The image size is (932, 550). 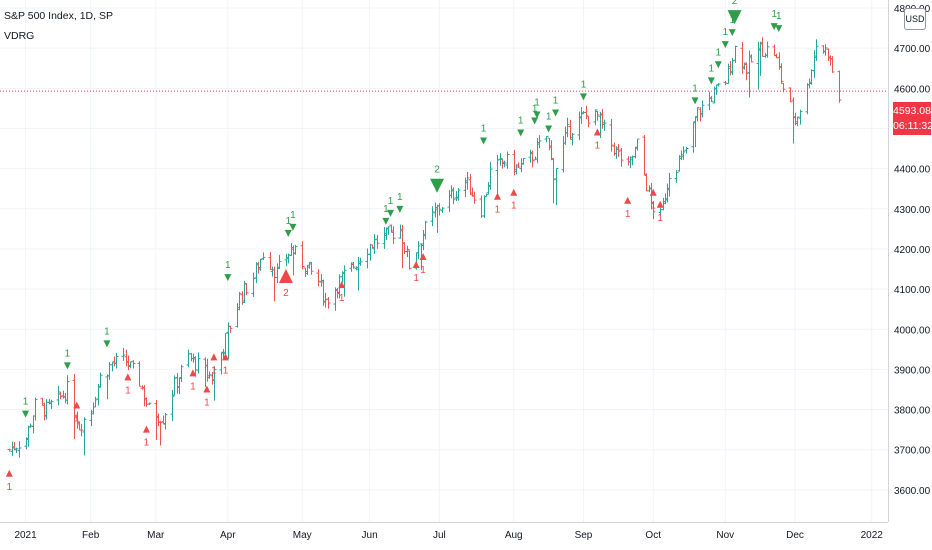 What do you see at coordinates (156, 535) in the screenshot?
I see `x-tick-label: Mar` at bounding box center [156, 535].